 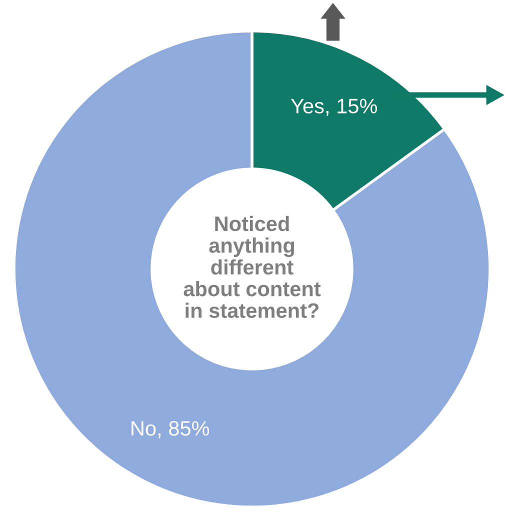 I want to click on text: Noticed anything different about content in statement?, so click(x=252, y=267).